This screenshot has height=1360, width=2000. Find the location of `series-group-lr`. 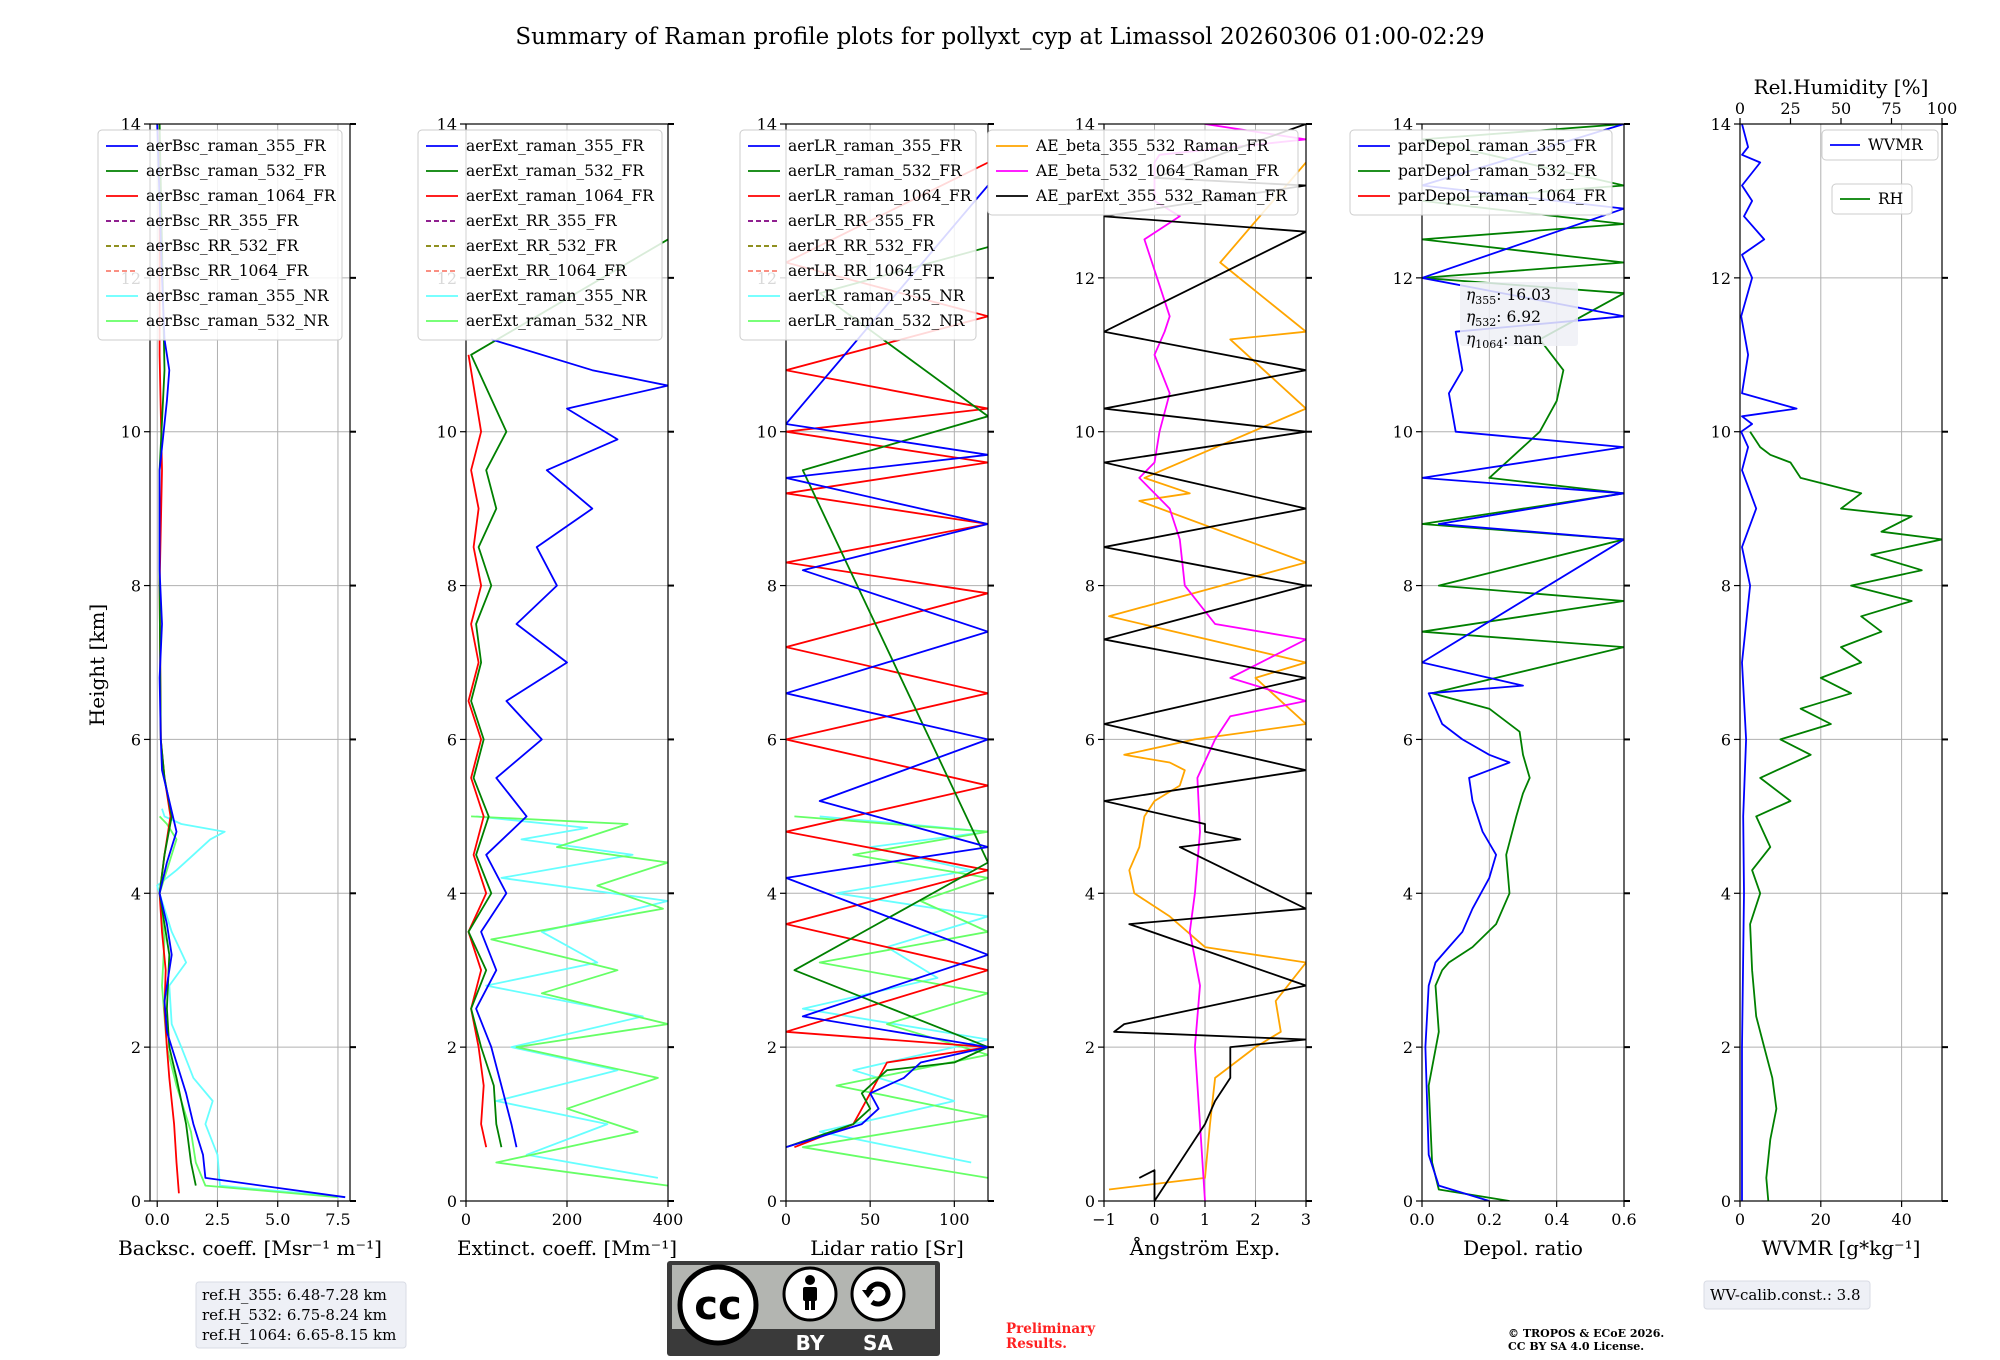

series-group-lr is located at coordinates (887, 670).